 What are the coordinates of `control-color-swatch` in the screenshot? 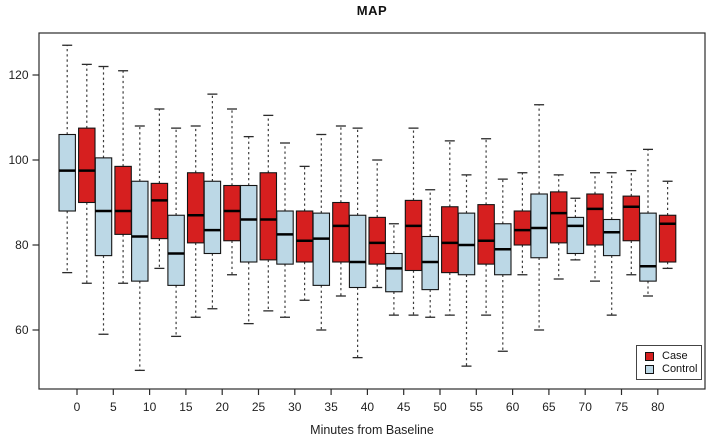 It's located at (649, 369).